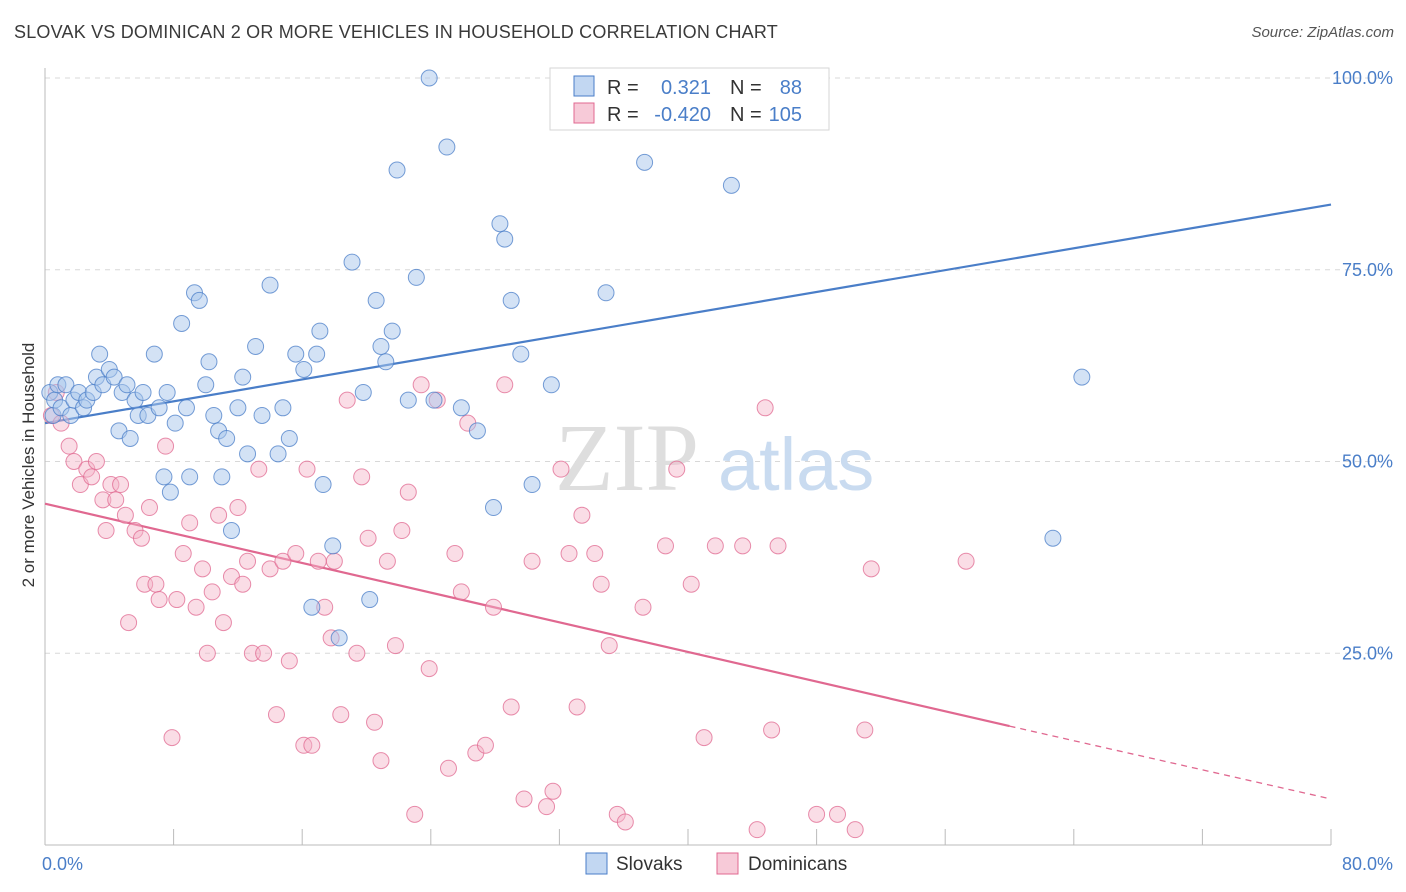  What do you see at coordinates (1367, 462) in the screenshot?
I see `y-tick-label-50: 50.0%` at bounding box center [1367, 462].